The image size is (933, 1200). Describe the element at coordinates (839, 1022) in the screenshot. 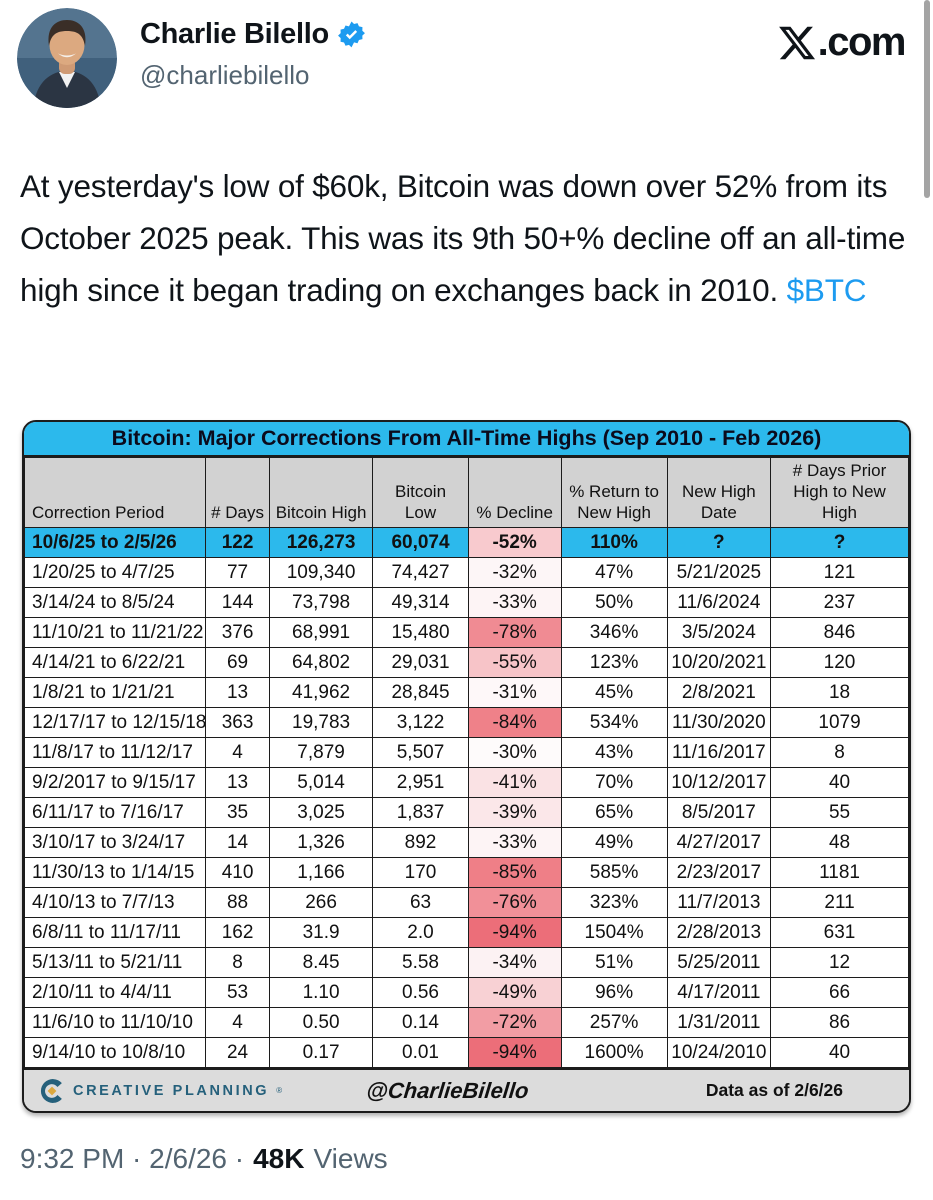

I see `table-cell: 86` at that location.